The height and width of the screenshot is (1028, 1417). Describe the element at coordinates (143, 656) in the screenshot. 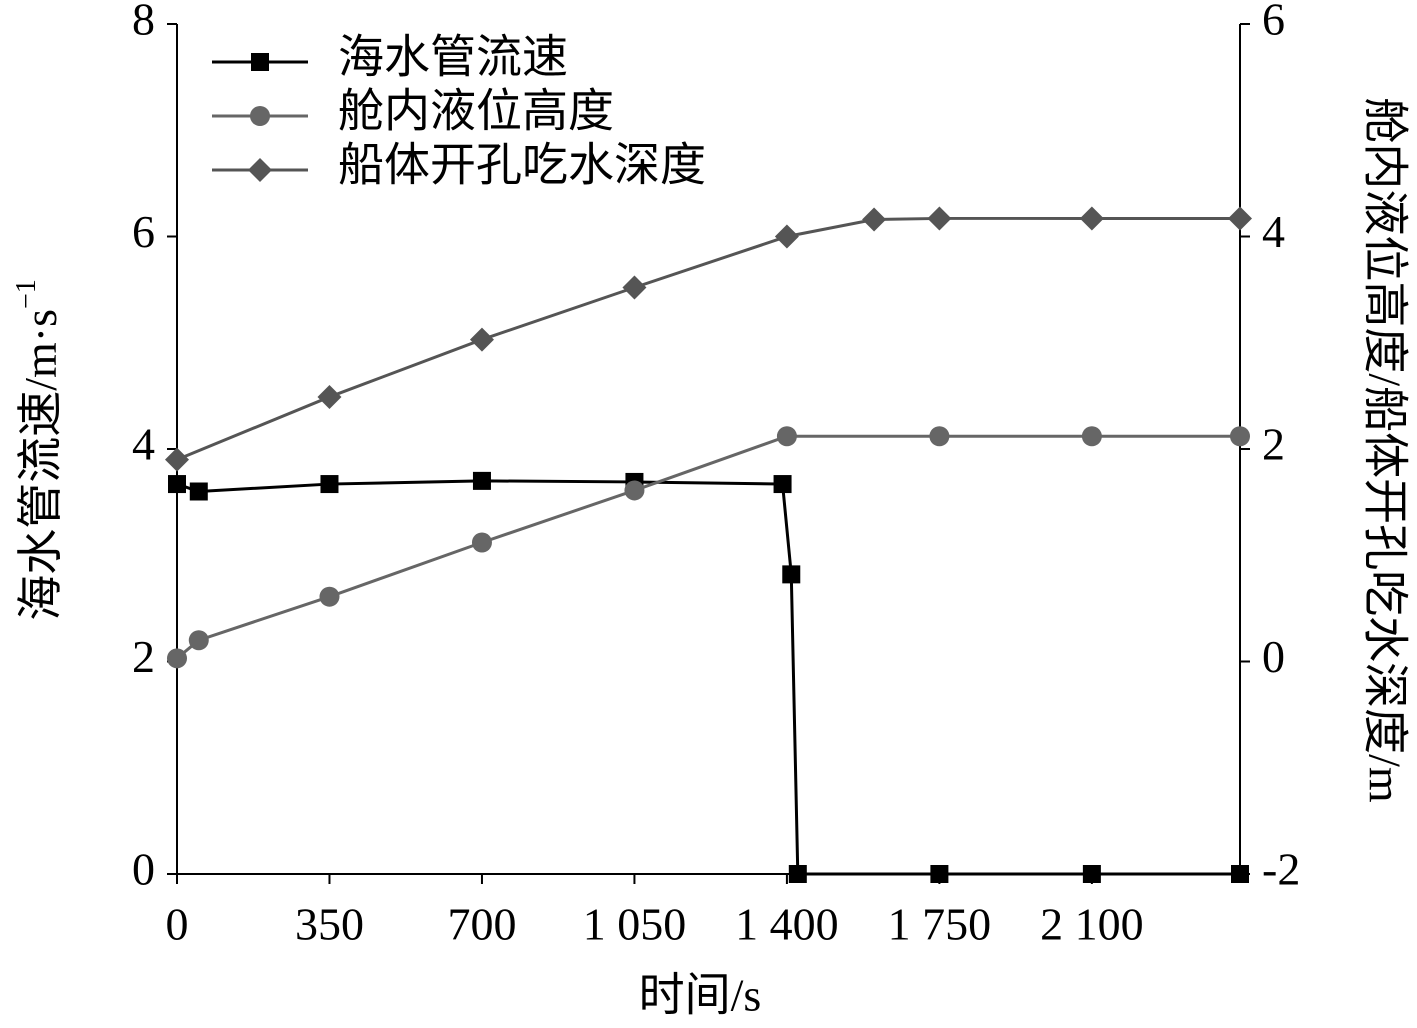

I see `y-tick-label: 2` at that location.